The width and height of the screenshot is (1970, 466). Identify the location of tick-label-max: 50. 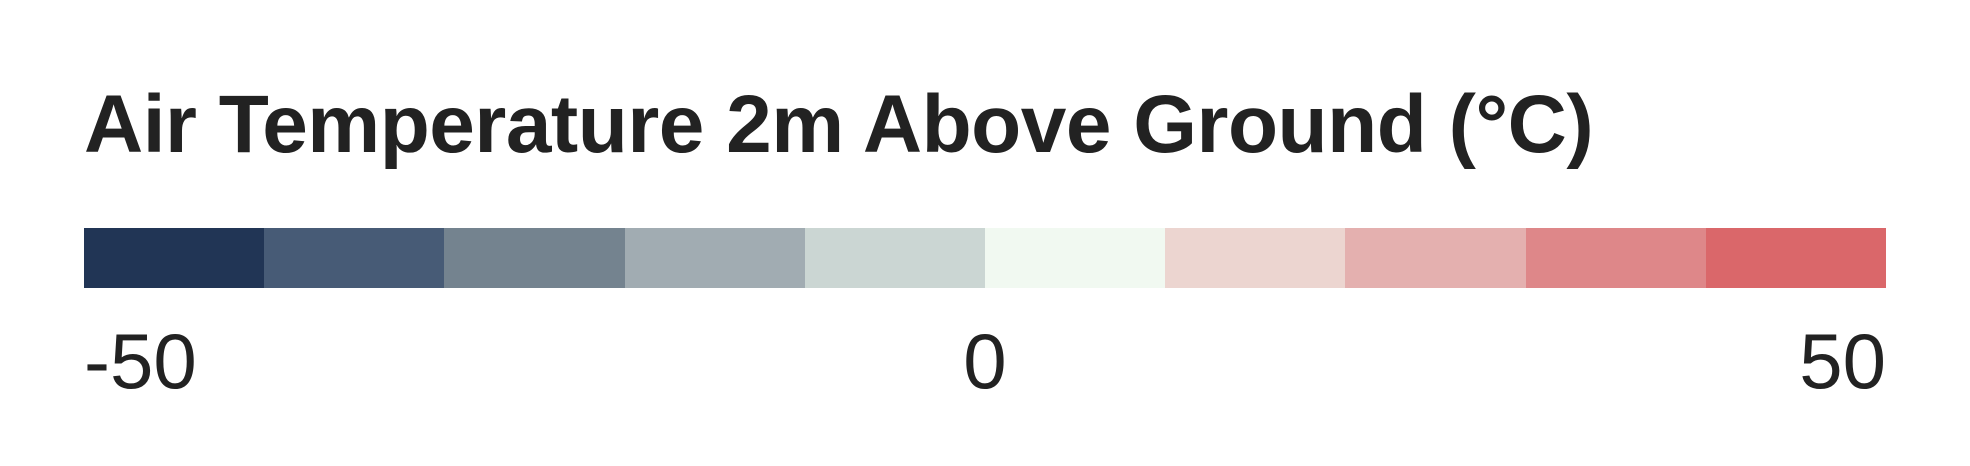
(1842, 361).